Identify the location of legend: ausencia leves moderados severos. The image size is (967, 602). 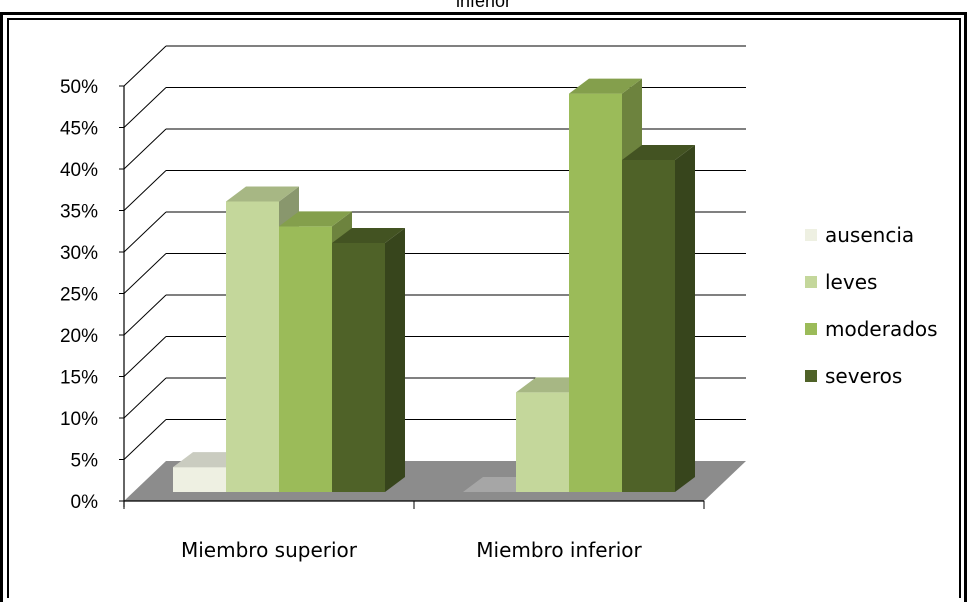
(871, 305).